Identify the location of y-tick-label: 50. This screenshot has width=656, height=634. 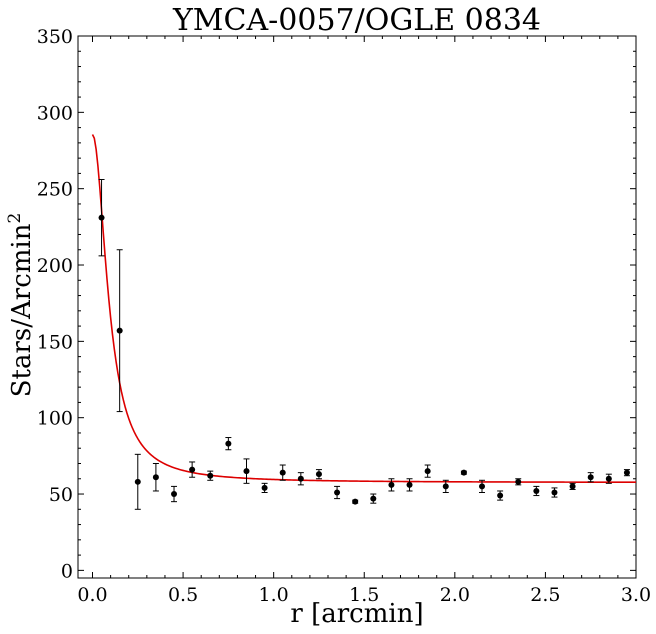
(61, 495).